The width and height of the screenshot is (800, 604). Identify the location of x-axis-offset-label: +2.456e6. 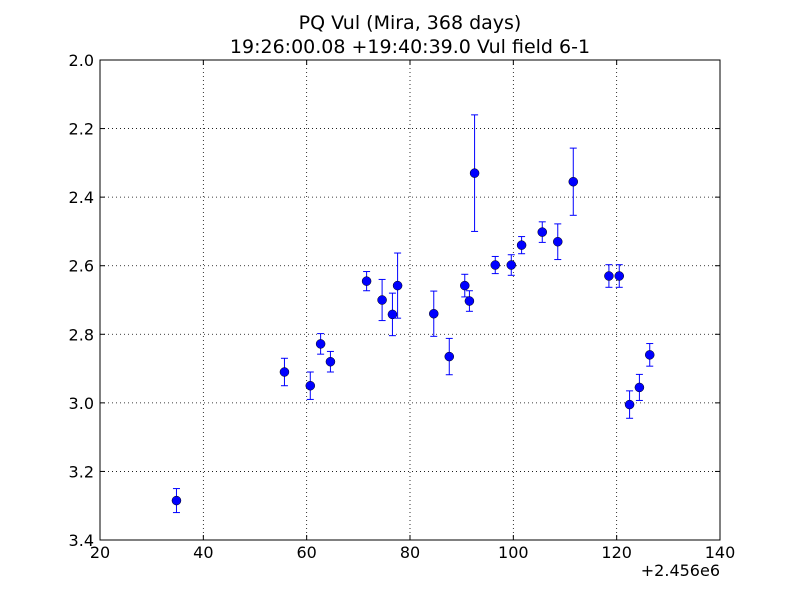
(680, 570).